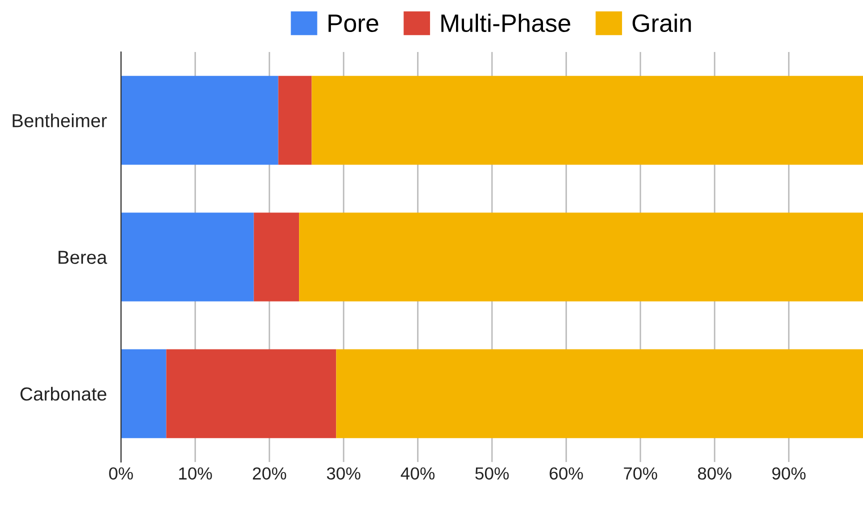  What do you see at coordinates (492, 473) in the screenshot?
I see `x-tick-label: 50%` at bounding box center [492, 473].